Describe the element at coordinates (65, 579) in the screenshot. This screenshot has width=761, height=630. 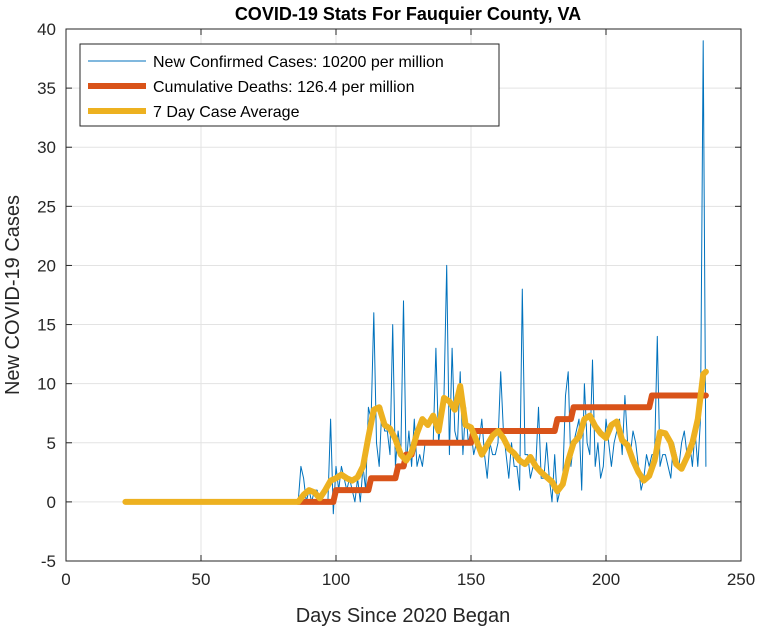
I see `x-tick-label: 0` at that location.